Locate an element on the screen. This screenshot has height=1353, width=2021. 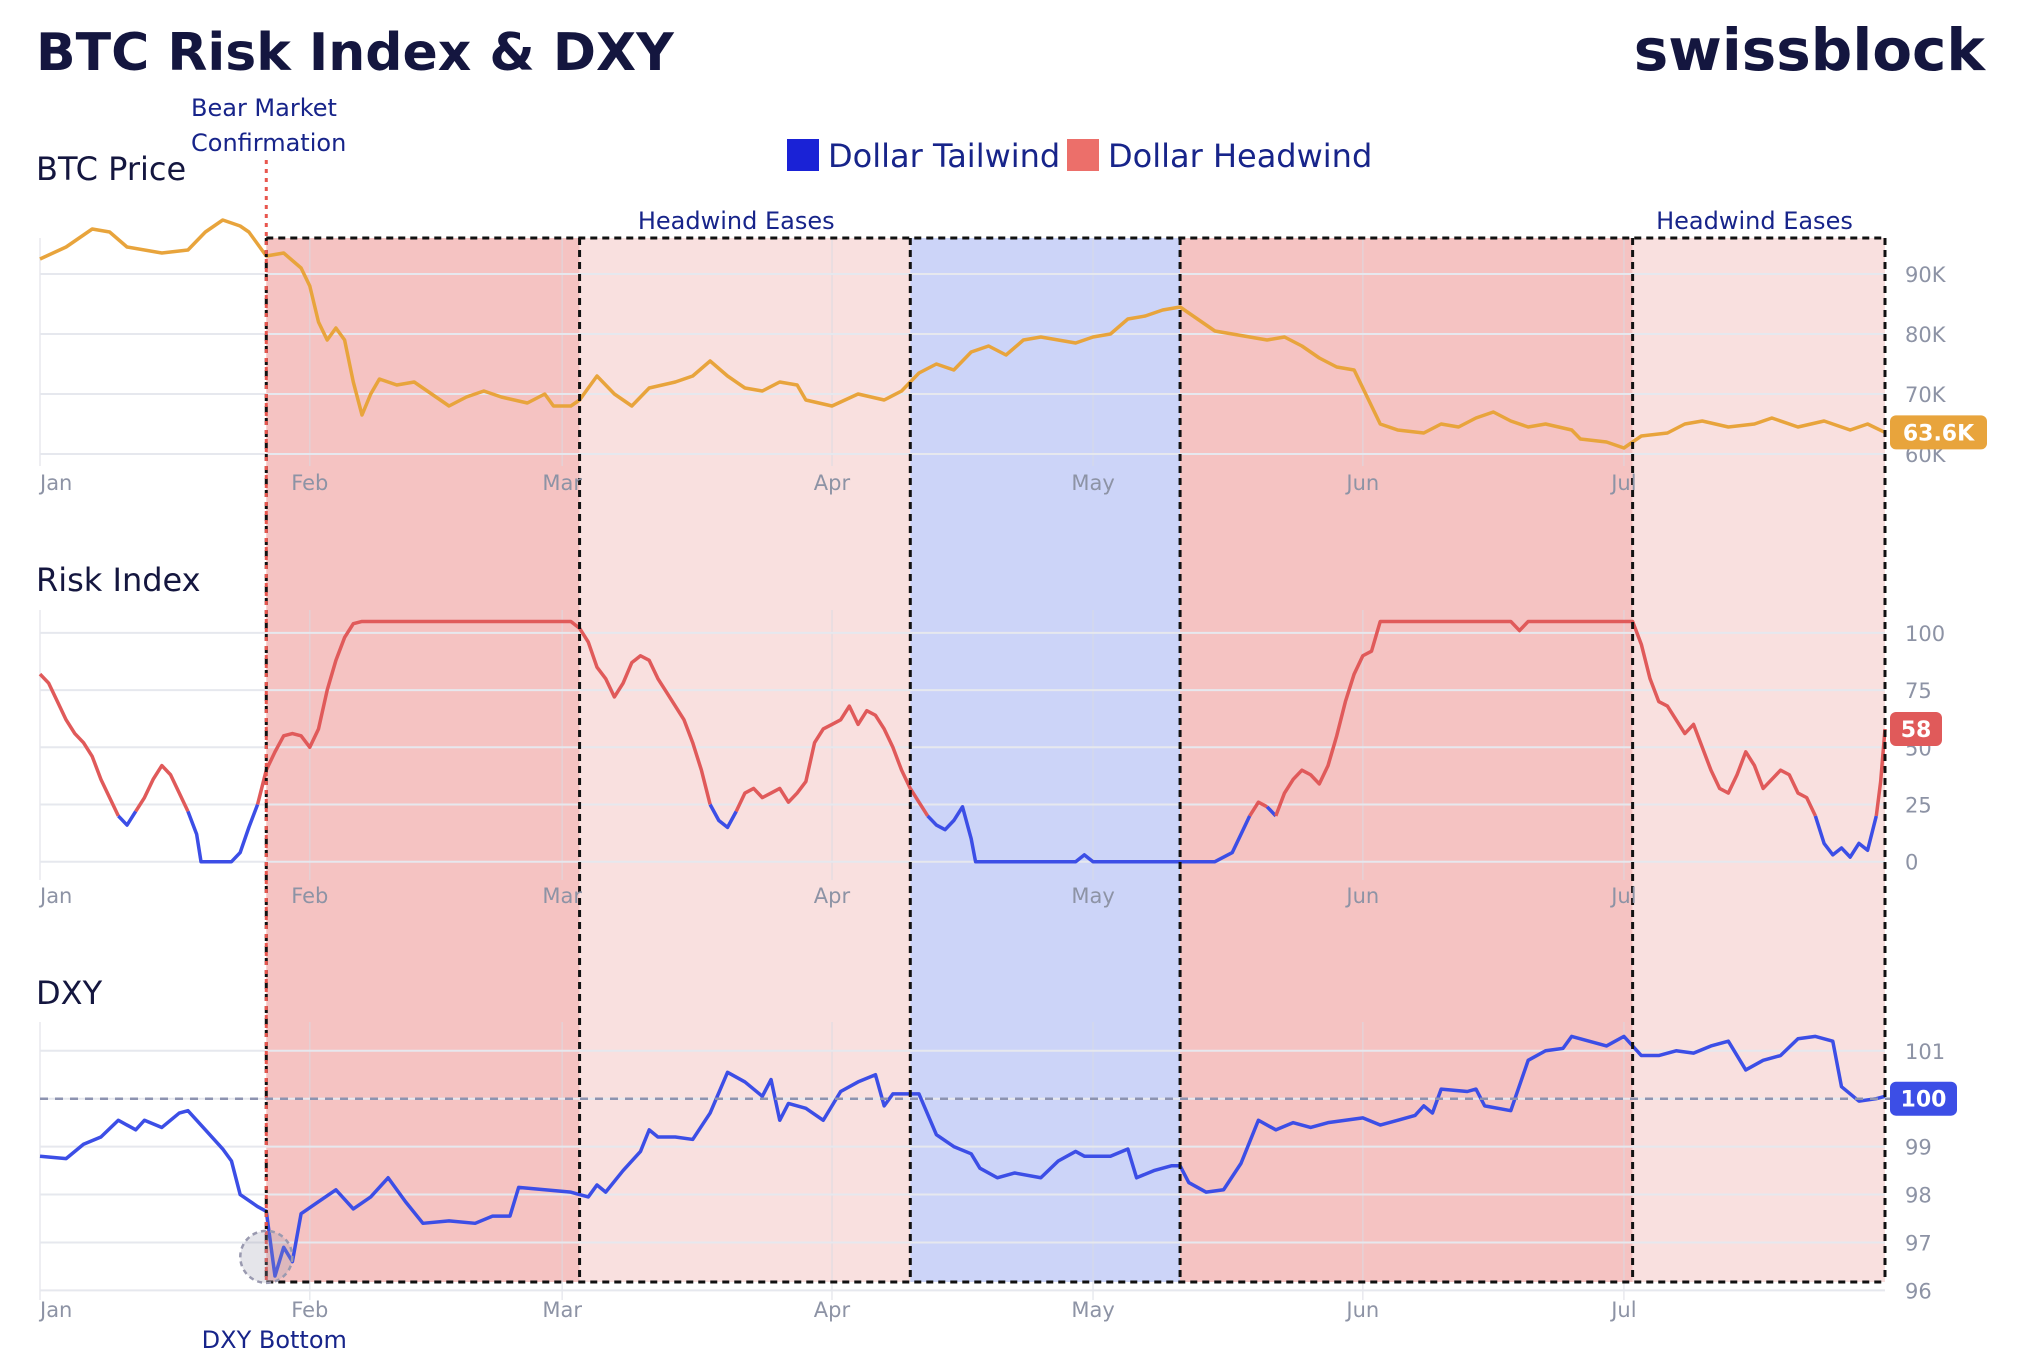
dxy-y-tick-0: 96 is located at coordinates (1918, 1291).